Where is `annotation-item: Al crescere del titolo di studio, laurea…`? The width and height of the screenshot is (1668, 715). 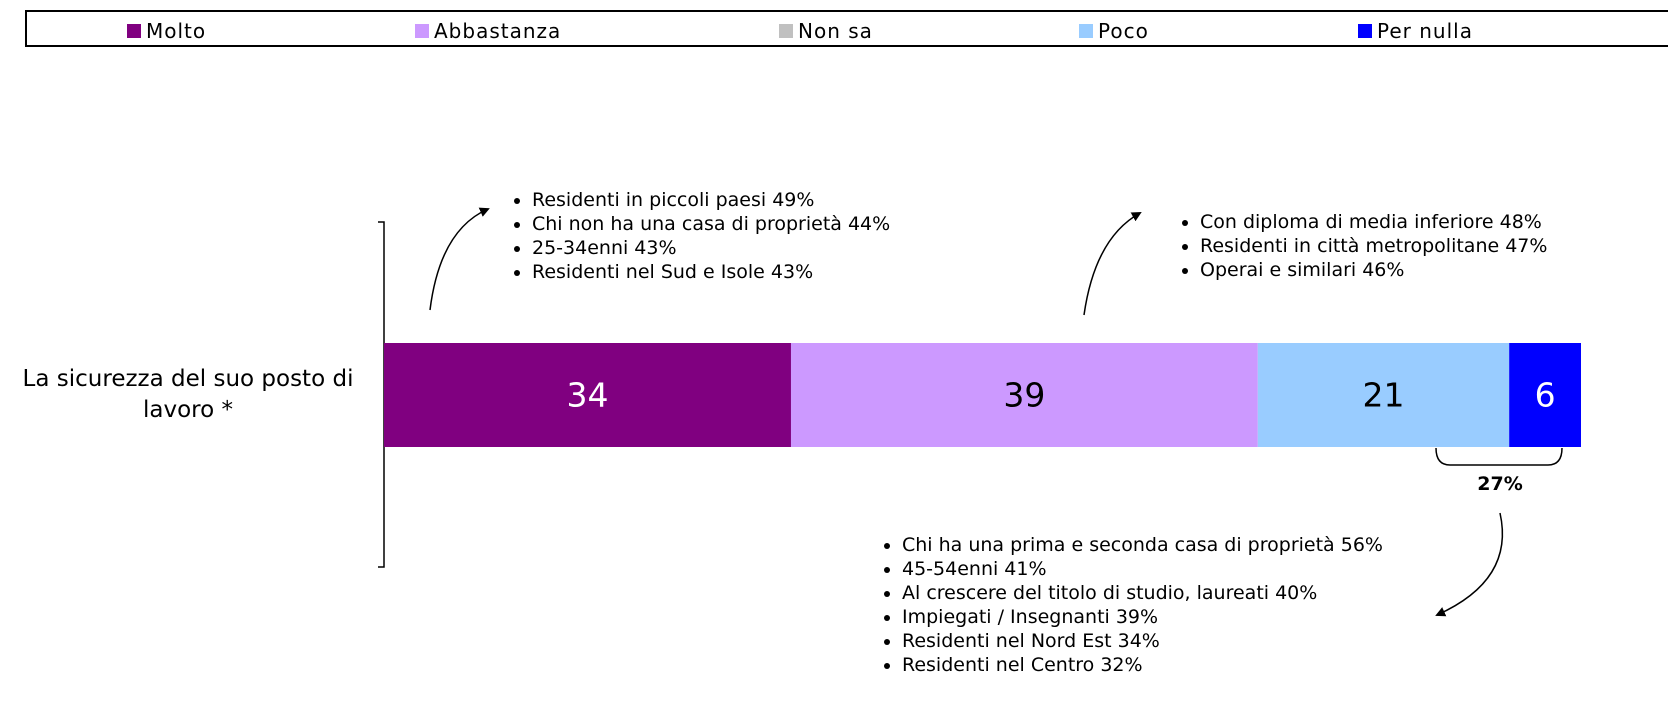 annotation-item: Al crescere del titolo di studio, laurea… is located at coordinates (1142, 593).